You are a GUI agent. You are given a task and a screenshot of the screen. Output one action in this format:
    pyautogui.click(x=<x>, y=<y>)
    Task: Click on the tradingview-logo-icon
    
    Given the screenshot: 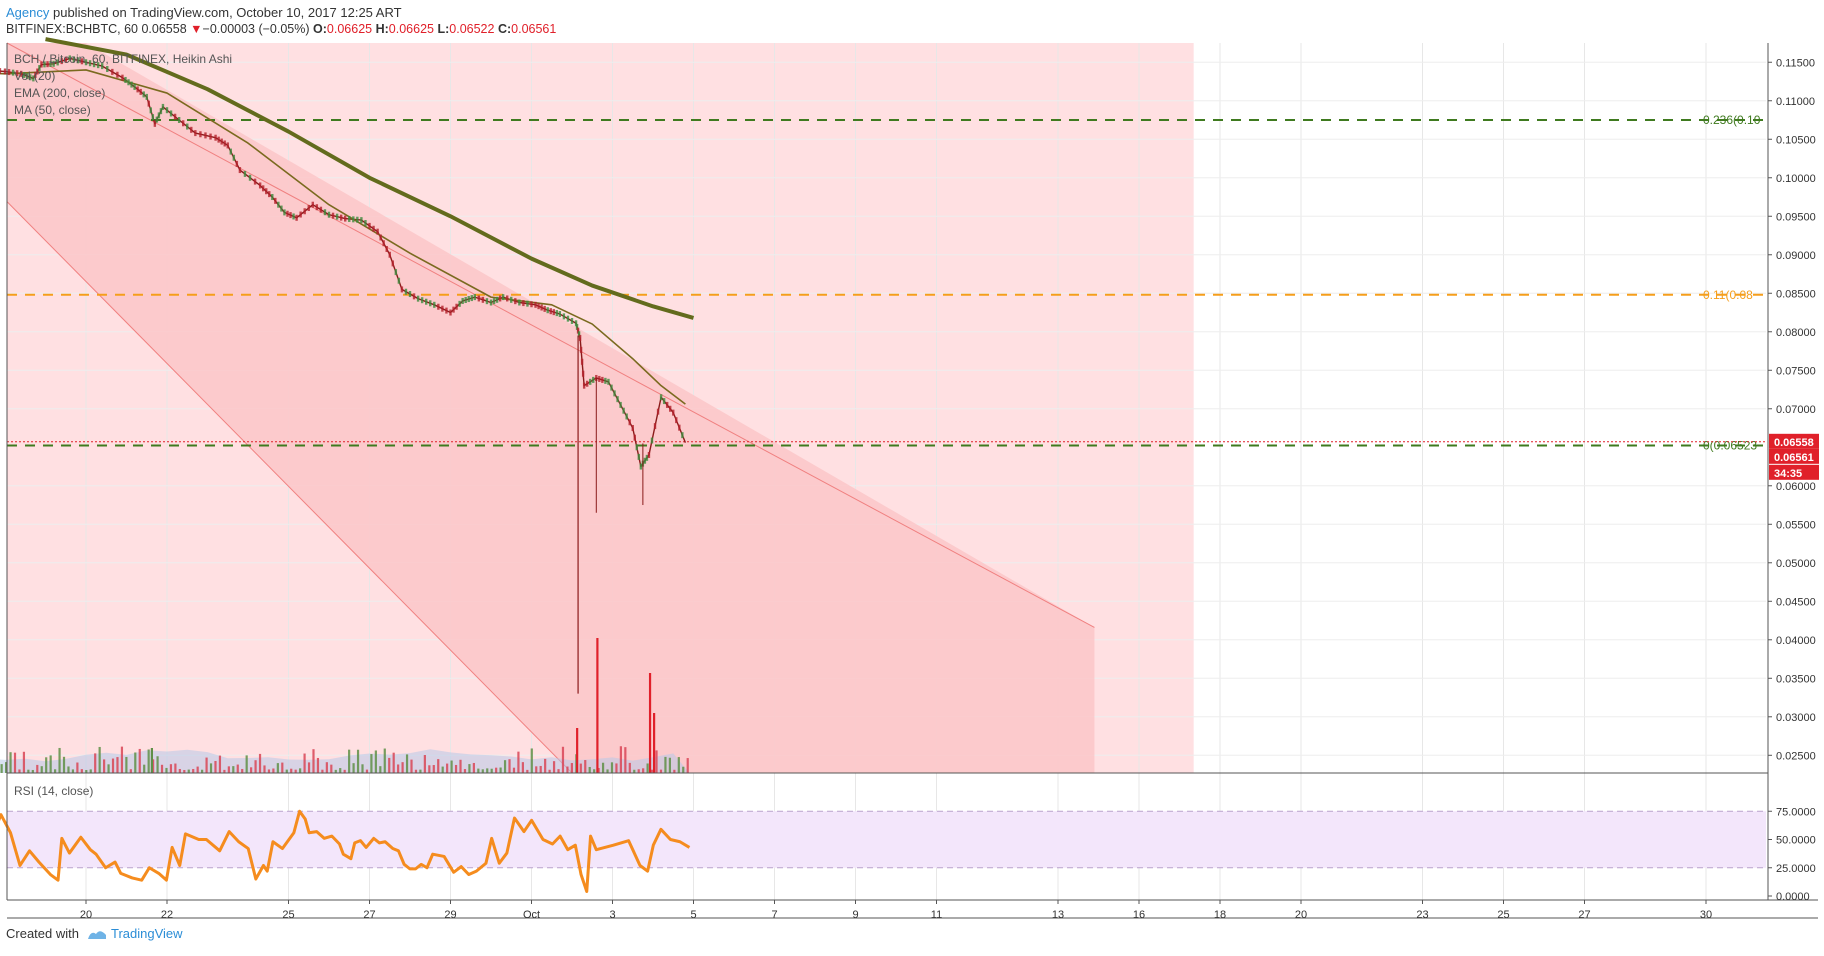 What is the action you would take?
    pyautogui.click(x=96, y=934)
    